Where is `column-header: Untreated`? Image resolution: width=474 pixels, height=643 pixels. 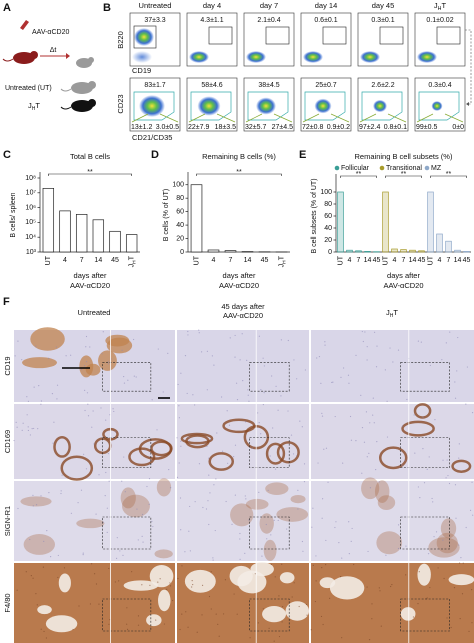
column-header: Untreated is located at coordinates (94, 312).